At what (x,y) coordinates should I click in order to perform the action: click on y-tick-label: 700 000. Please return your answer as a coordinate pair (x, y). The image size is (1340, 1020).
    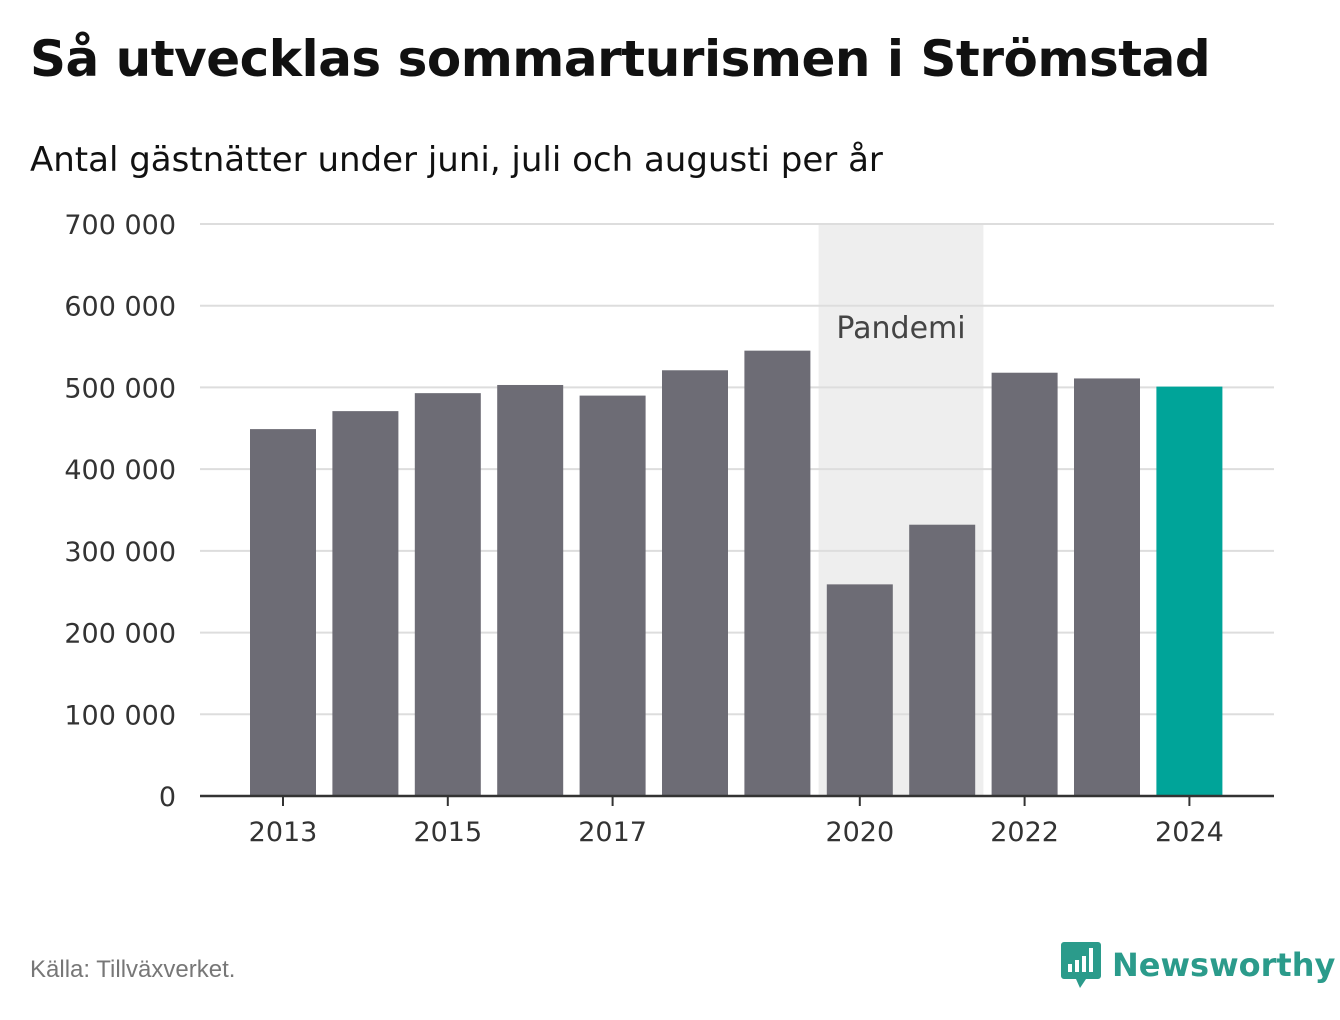
    Looking at the image, I should click on (120, 225).